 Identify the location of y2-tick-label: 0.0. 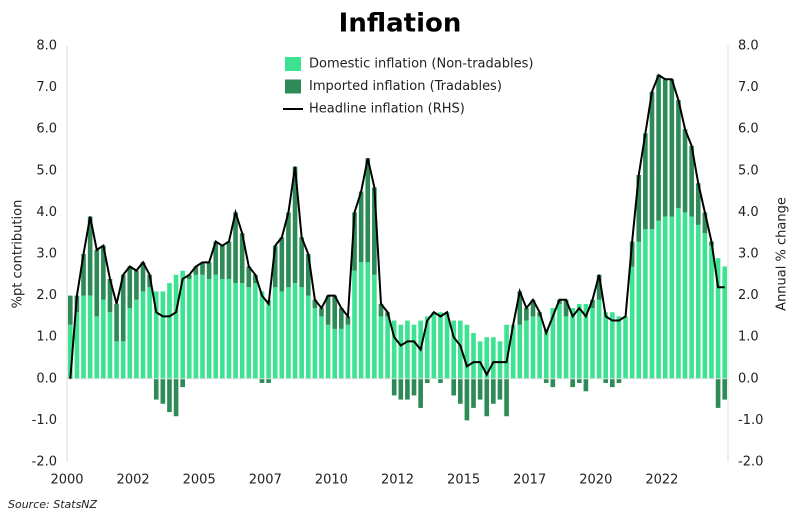
(748, 378).